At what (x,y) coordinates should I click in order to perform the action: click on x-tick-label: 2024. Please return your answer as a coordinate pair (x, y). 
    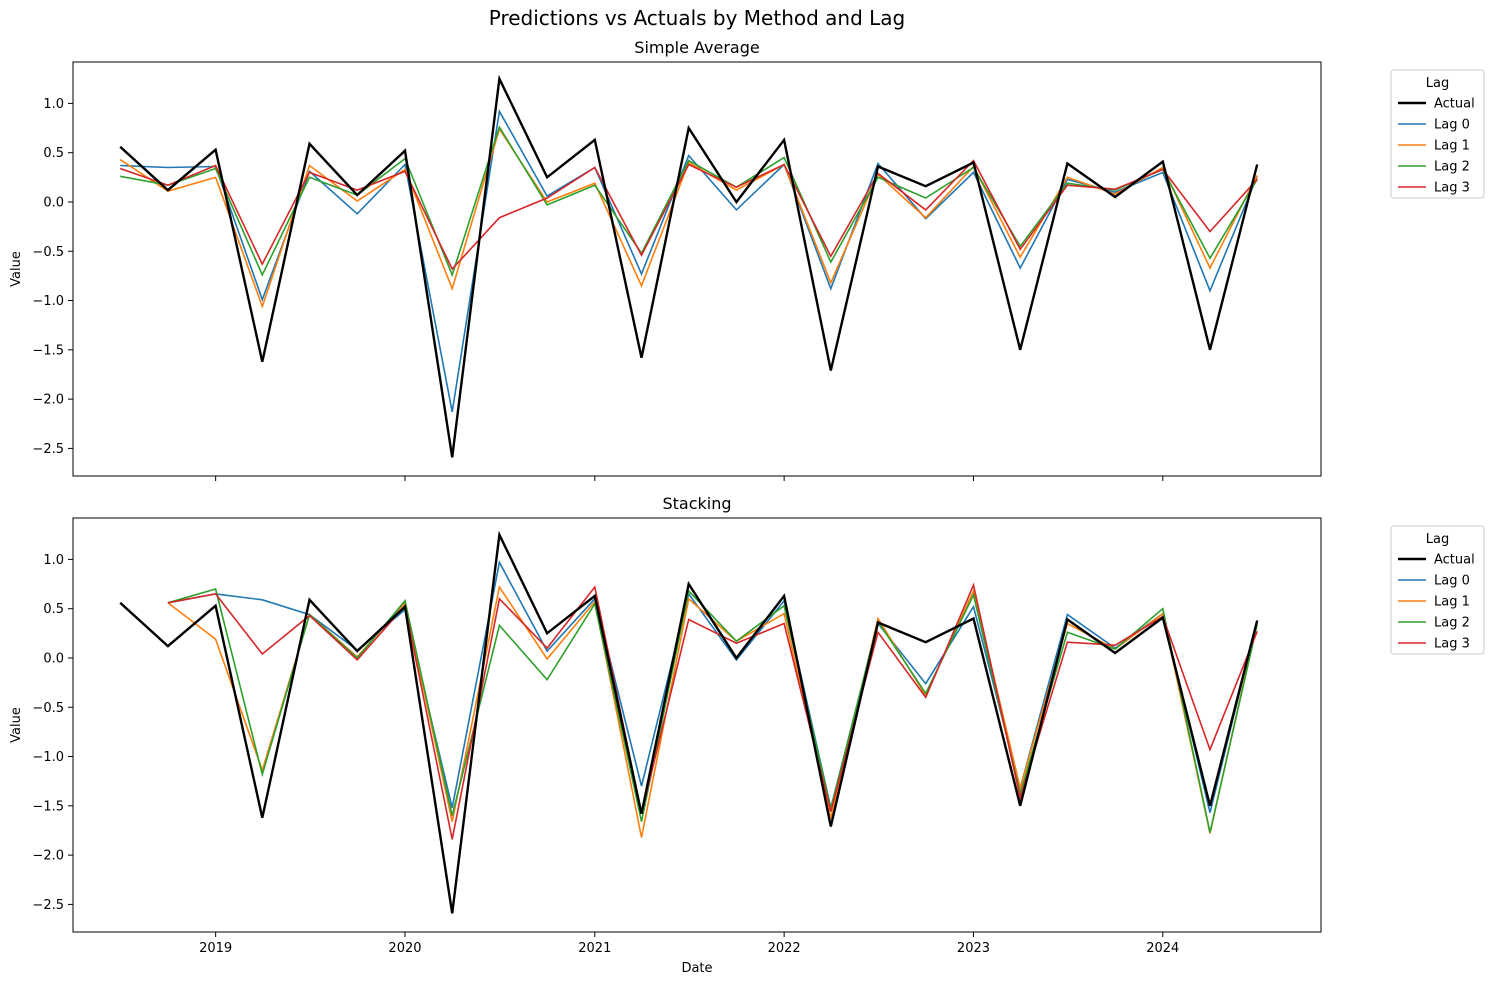
    Looking at the image, I should click on (1162, 948).